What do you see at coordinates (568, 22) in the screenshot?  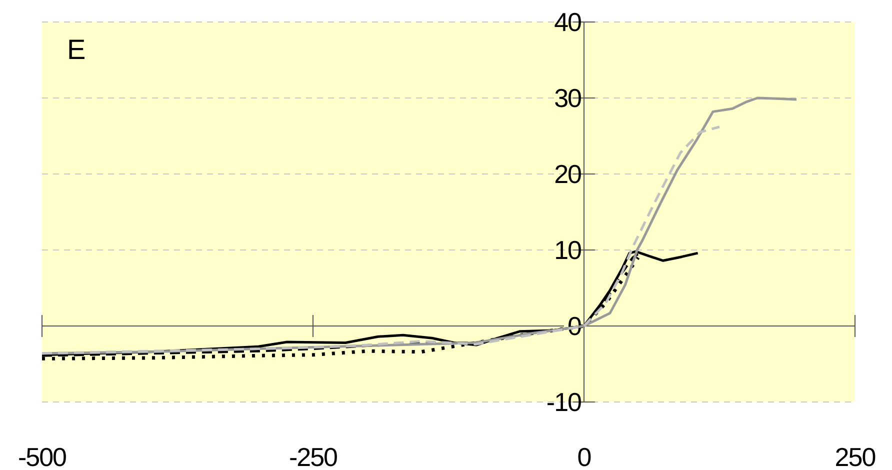 I see `y-tick-label: 40` at bounding box center [568, 22].